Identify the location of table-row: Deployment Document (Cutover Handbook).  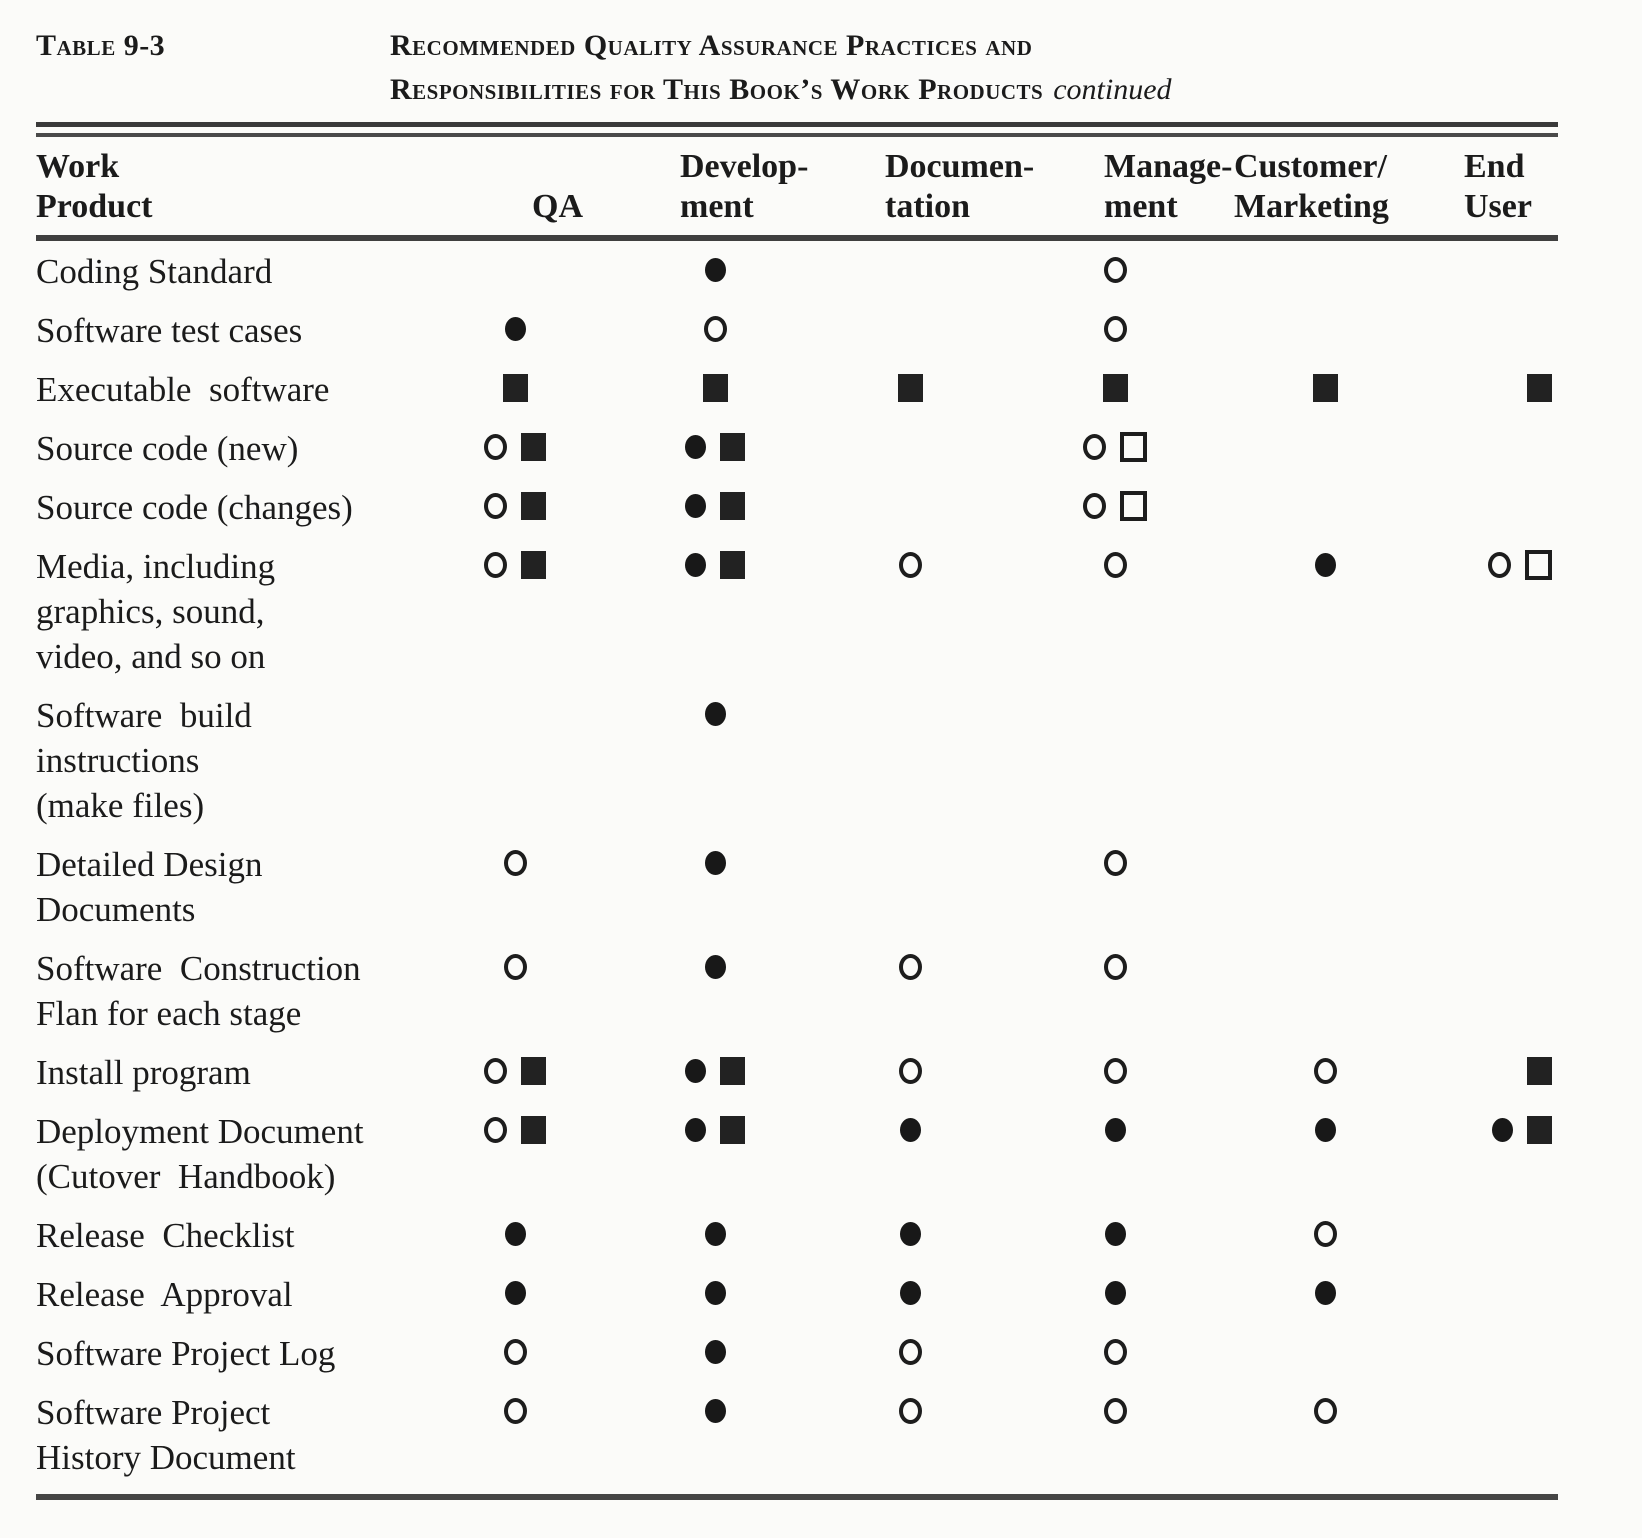
(797, 1154).